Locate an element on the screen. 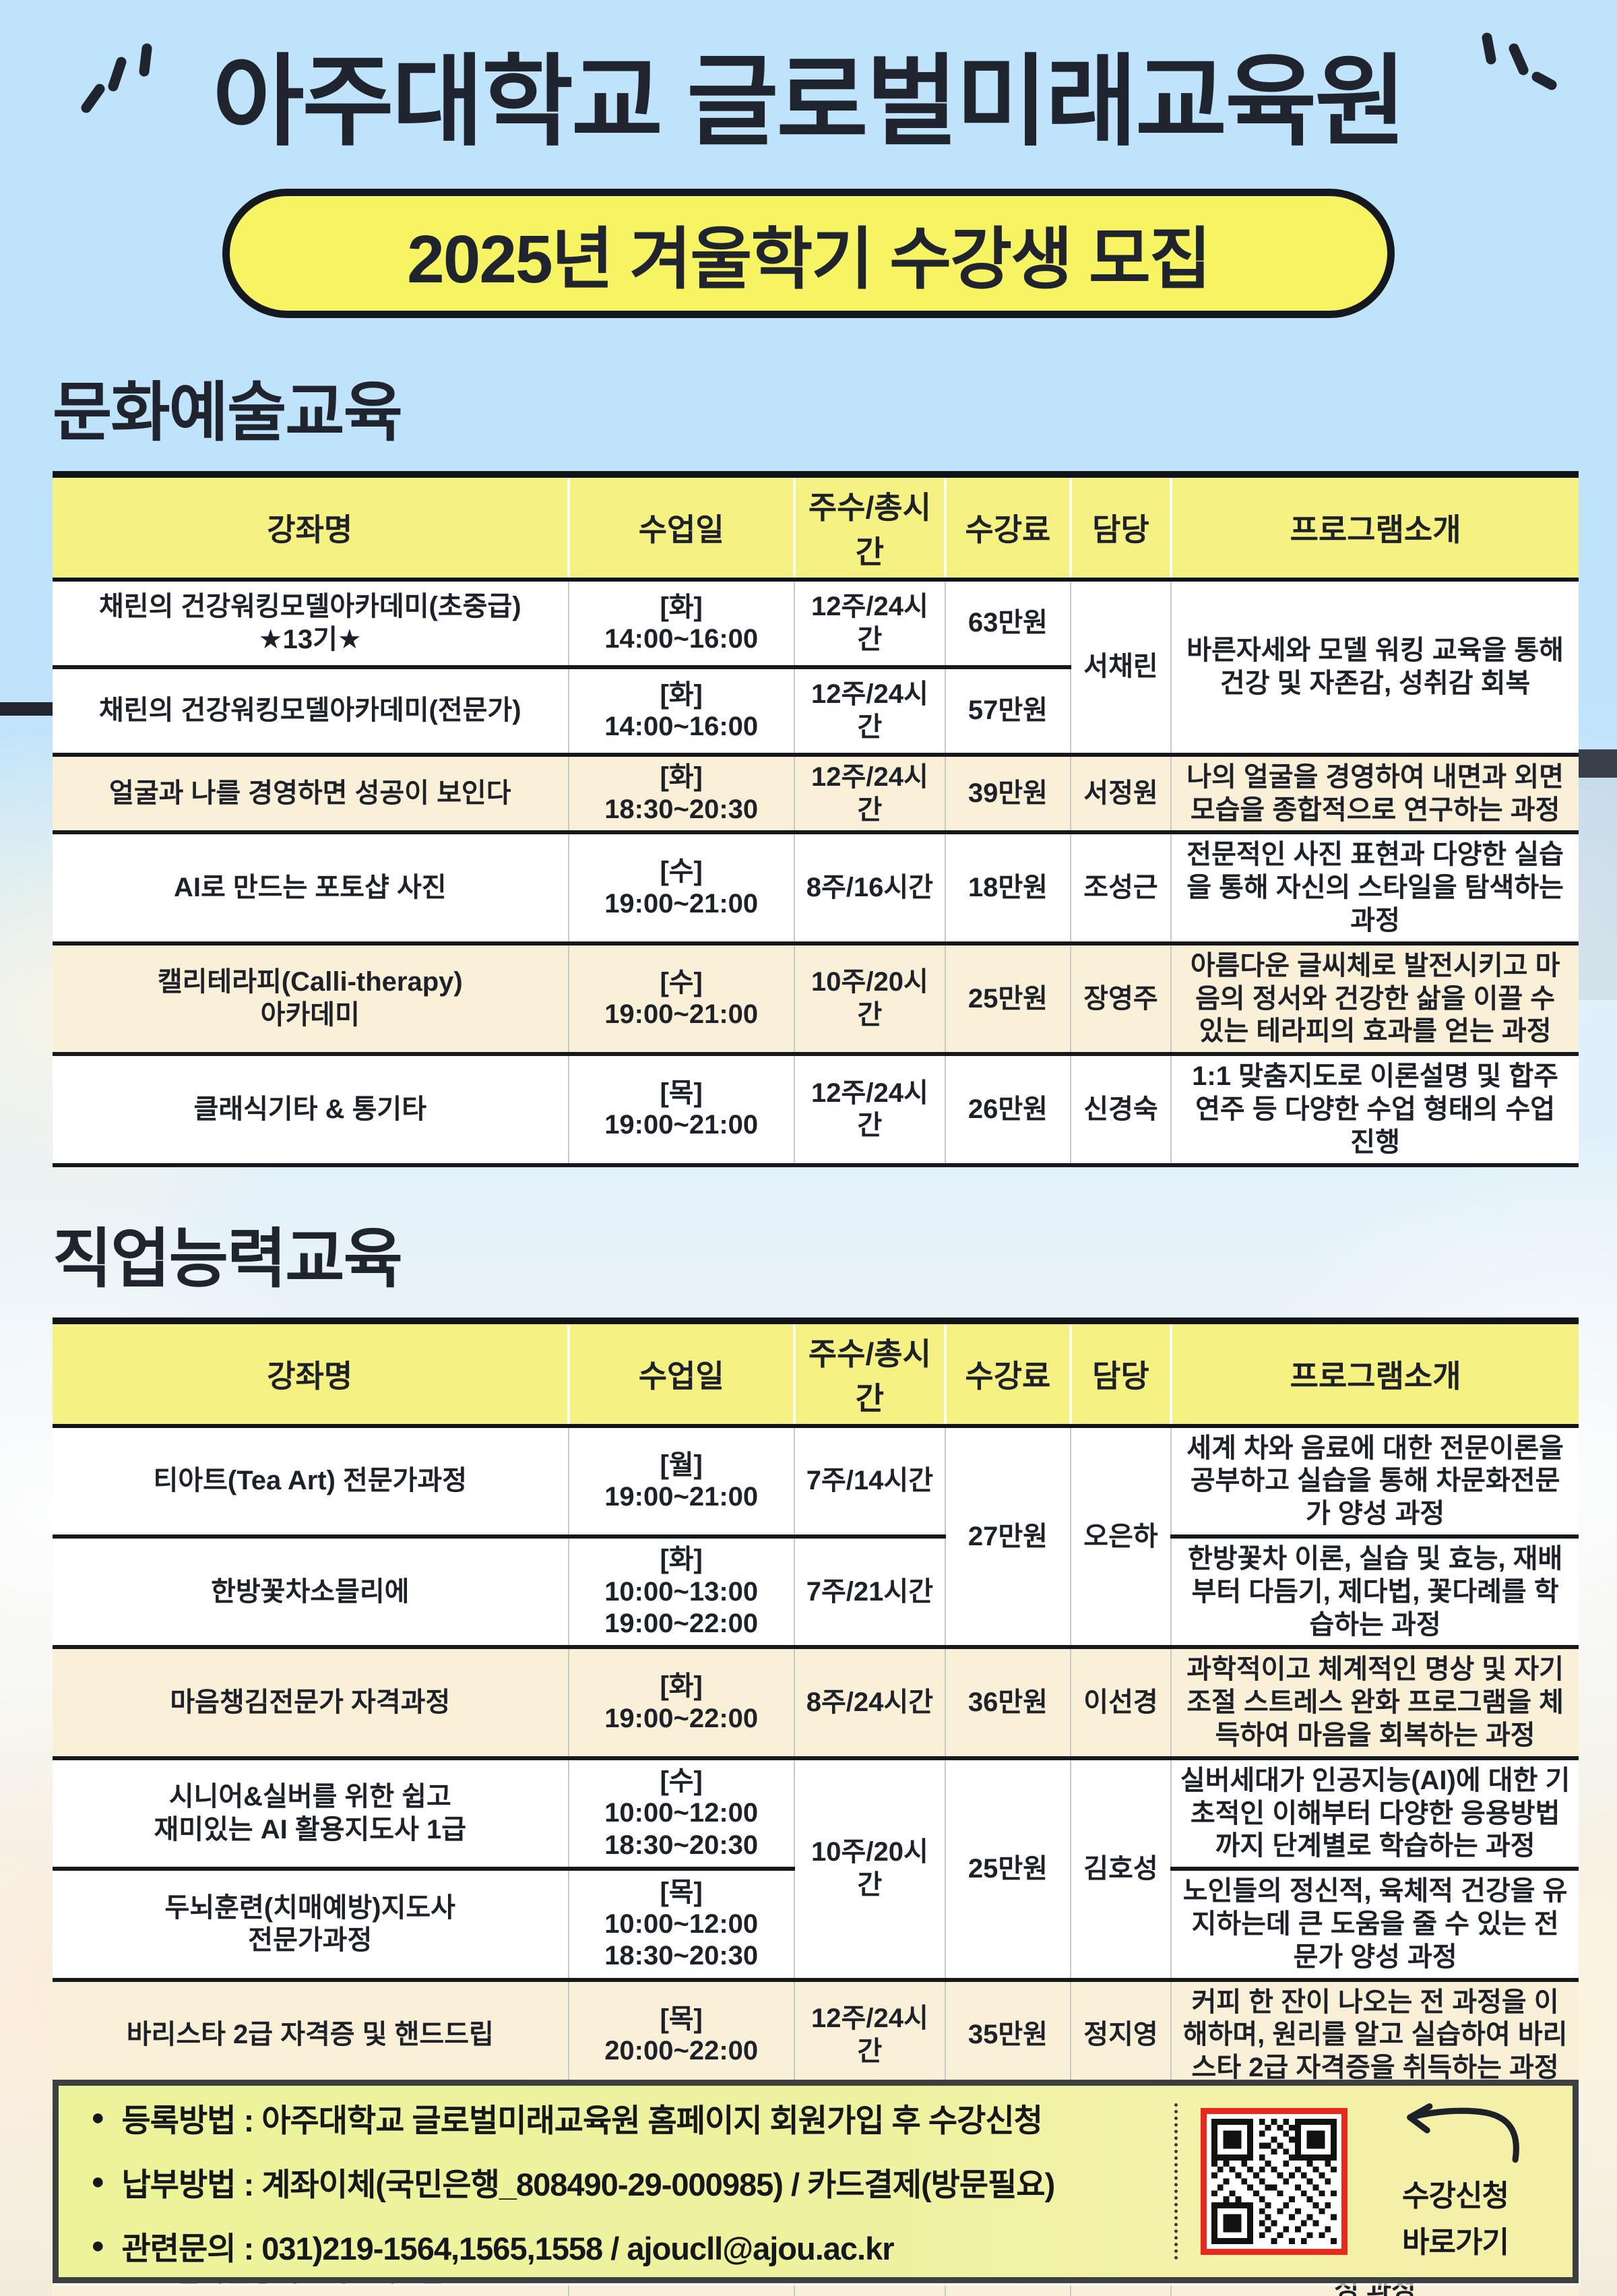 Image resolution: width=1617 pixels, height=2296 pixels. tutor-cell: 오은하 is located at coordinates (1120, 1536).